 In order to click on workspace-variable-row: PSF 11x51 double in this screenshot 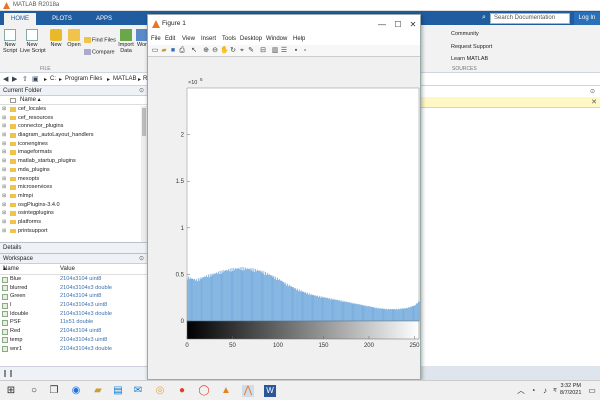, I will do `click(73, 322)`.